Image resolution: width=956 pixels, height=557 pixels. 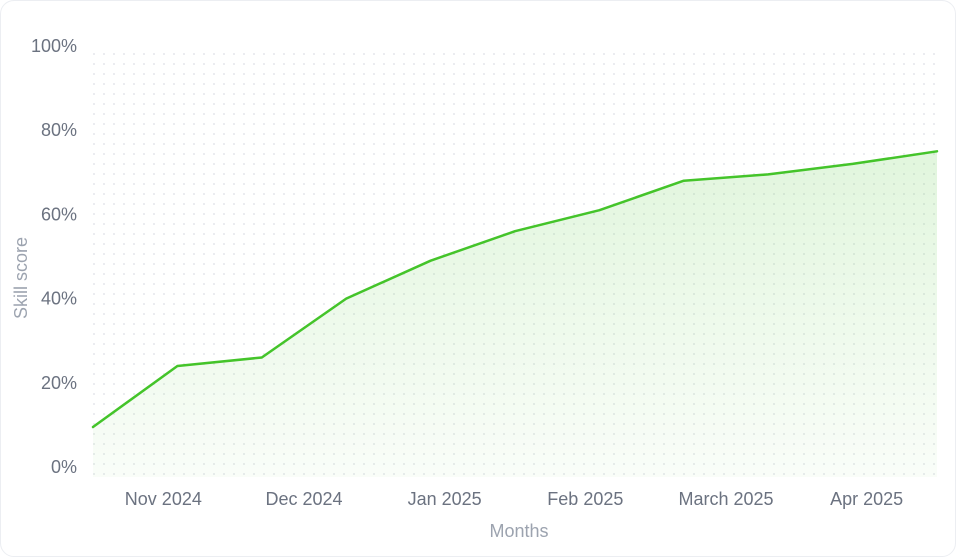 I want to click on x-tick-label: Feb 2025, so click(x=585, y=499).